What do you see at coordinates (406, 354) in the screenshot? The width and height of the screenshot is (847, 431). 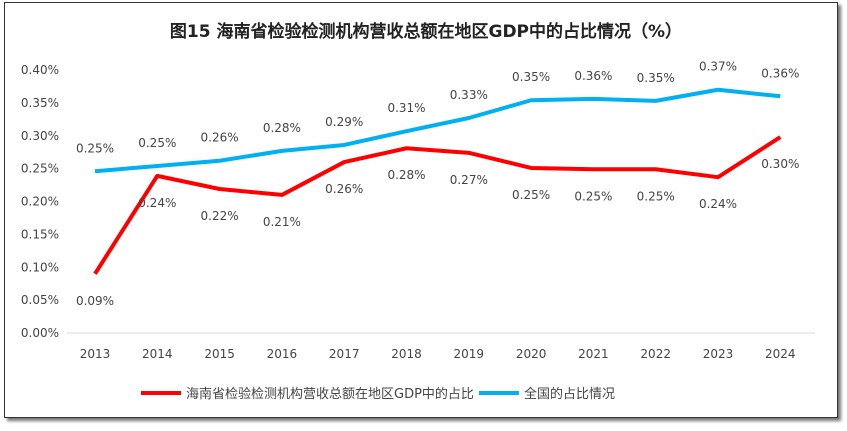 I see `x-tick-label: 2018` at bounding box center [406, 354].